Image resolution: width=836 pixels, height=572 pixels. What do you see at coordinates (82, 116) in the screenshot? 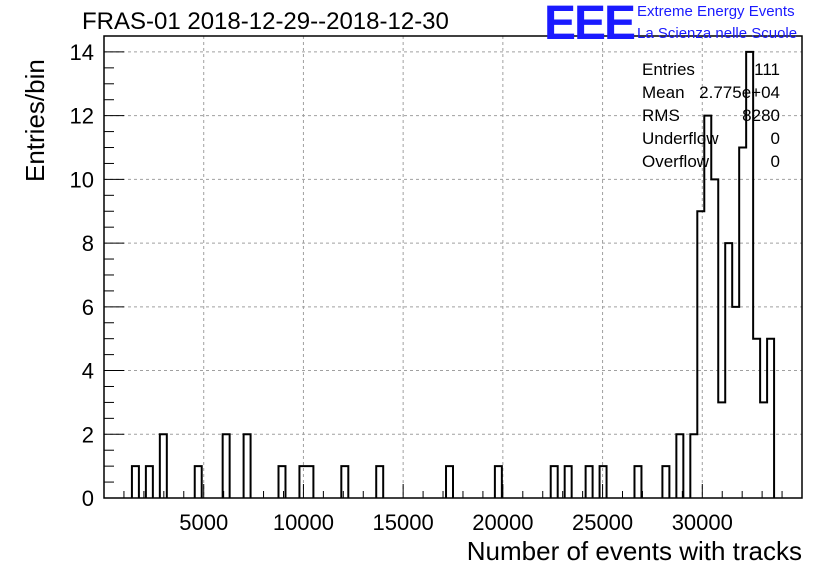
I see `y-tick-label: 12` at bounding box center [82, 116].